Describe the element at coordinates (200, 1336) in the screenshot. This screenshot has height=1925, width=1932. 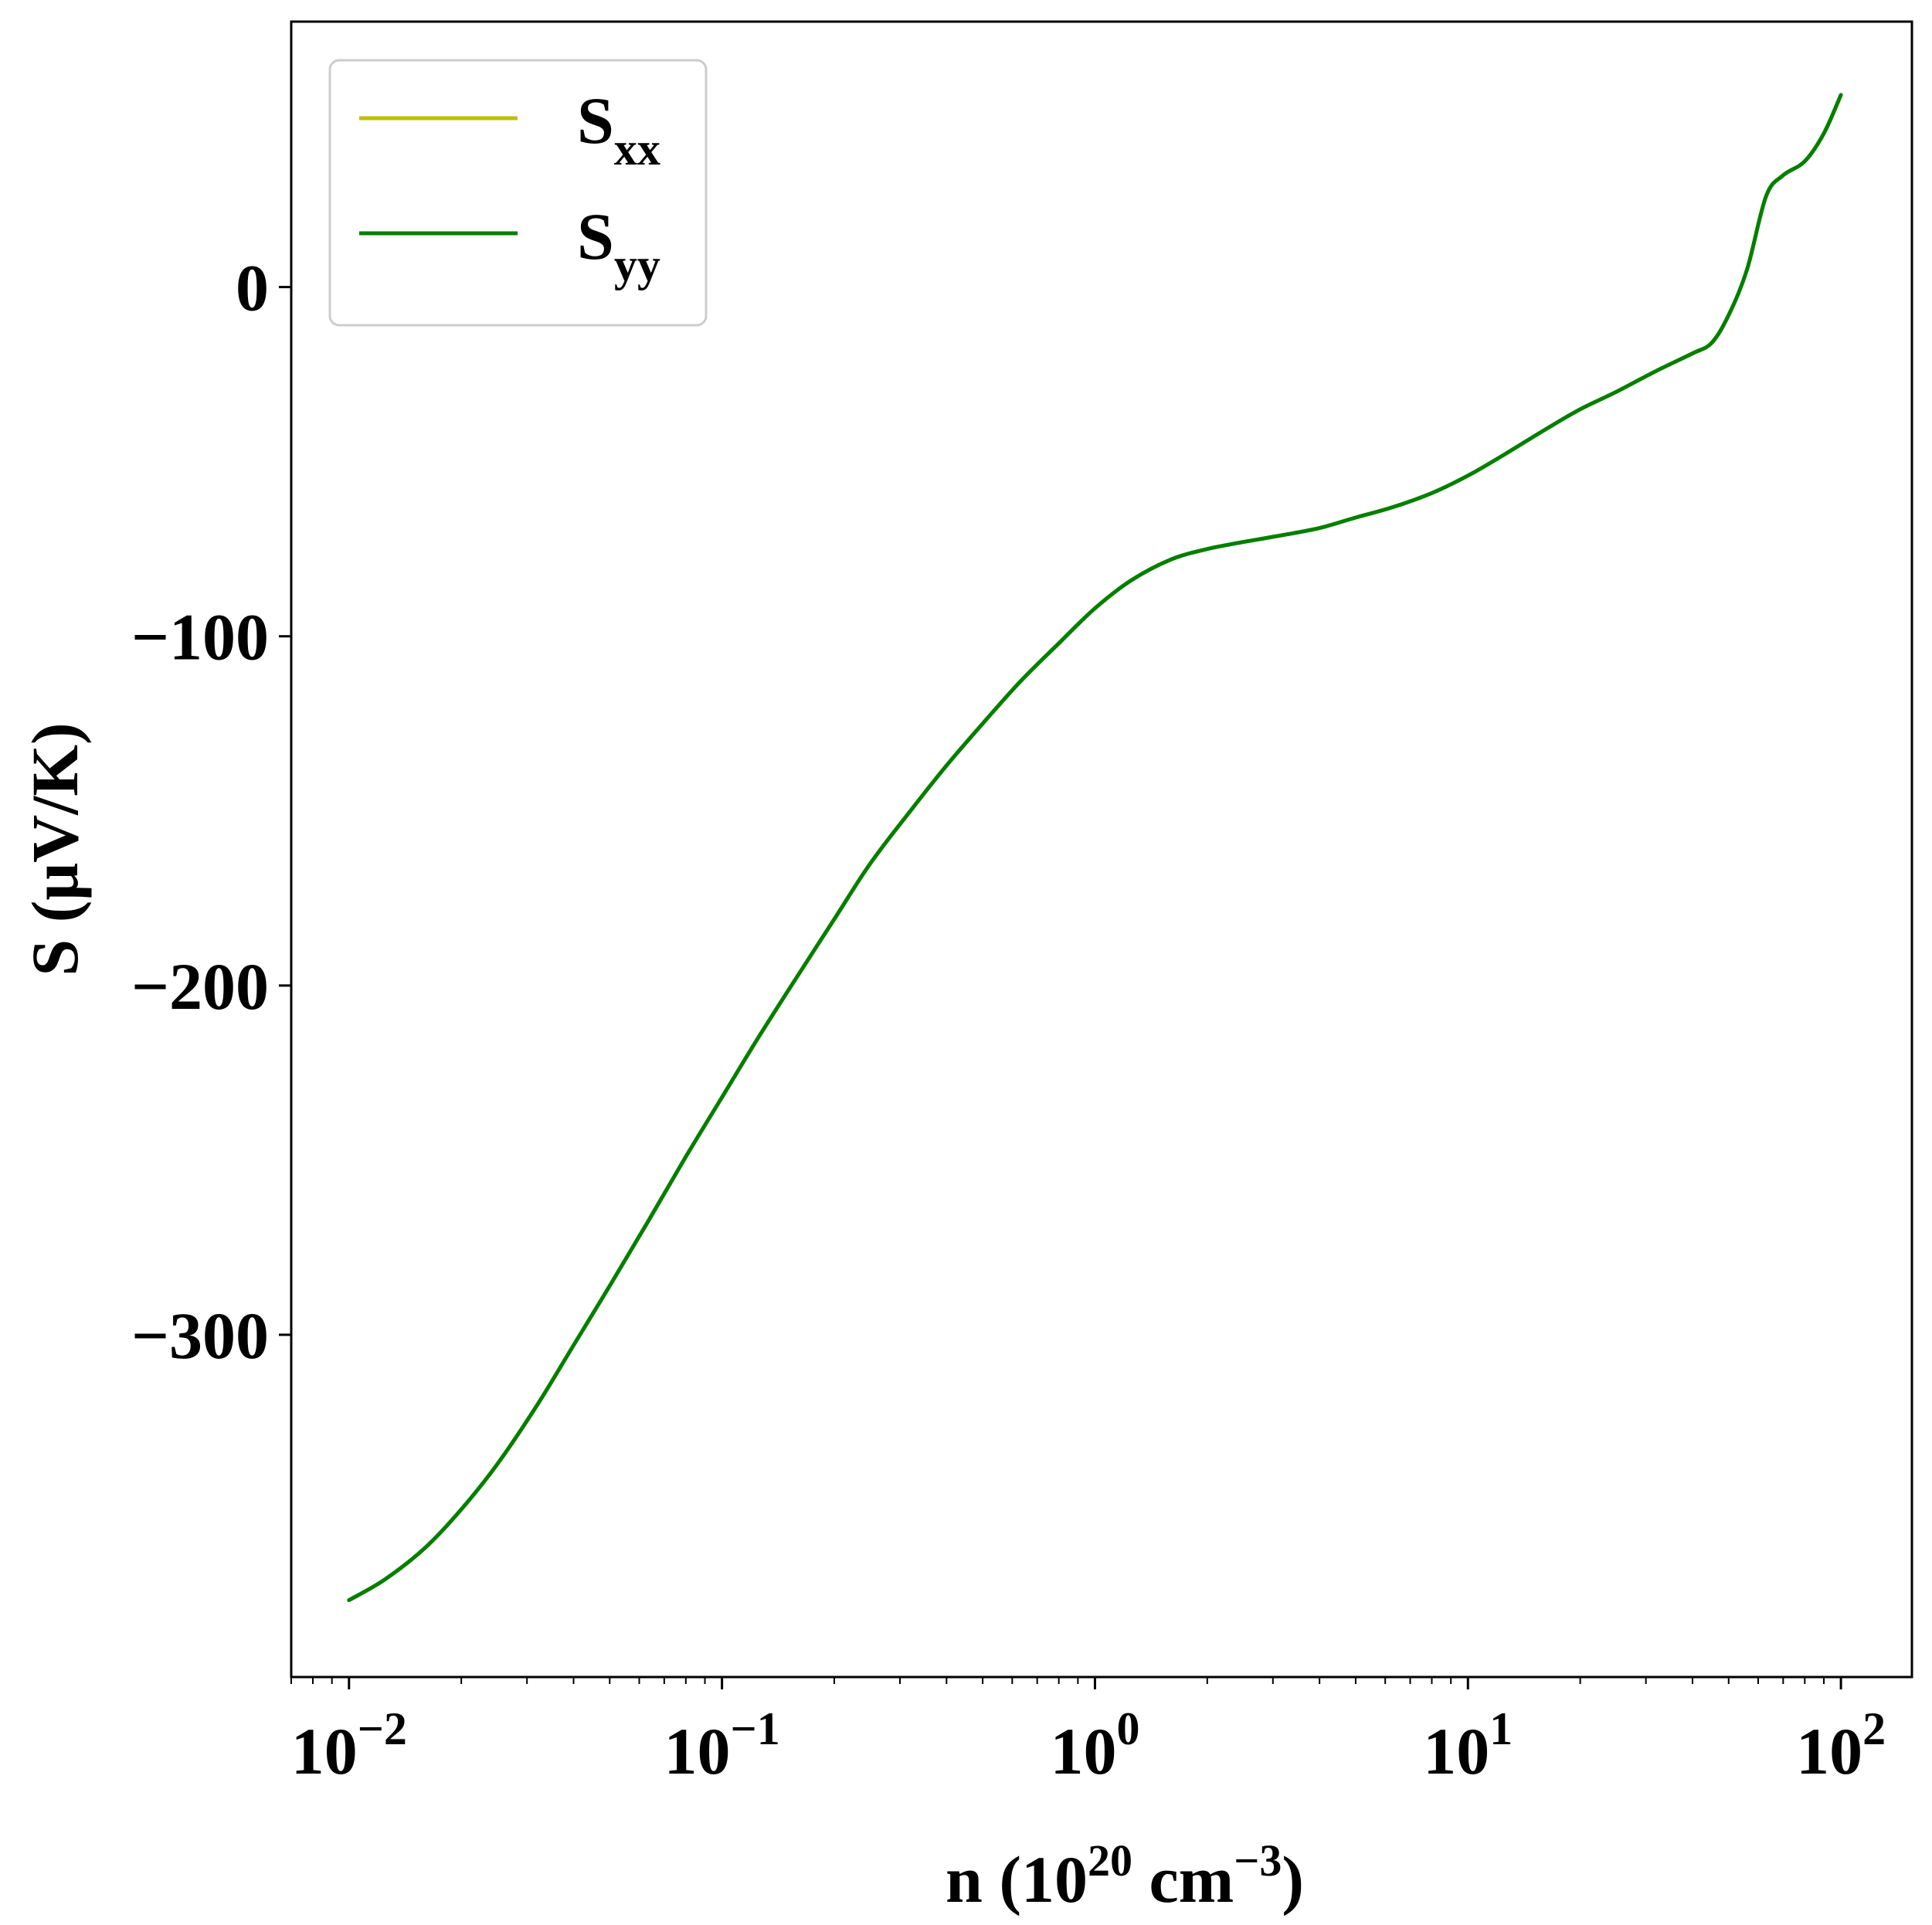
I see `y-tick-label: −300` at that location.